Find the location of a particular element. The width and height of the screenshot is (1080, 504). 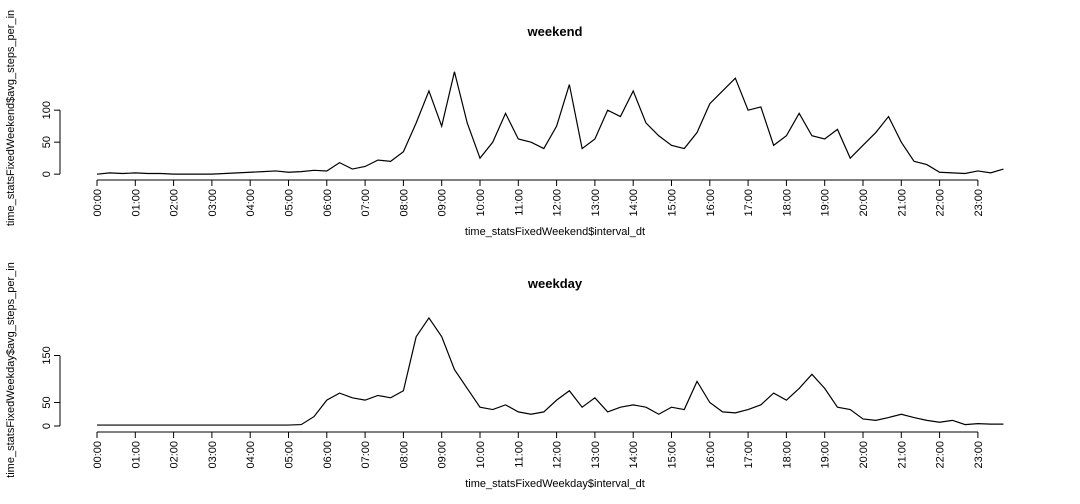

chart-title: weekend is located at coordinates (555, 31).